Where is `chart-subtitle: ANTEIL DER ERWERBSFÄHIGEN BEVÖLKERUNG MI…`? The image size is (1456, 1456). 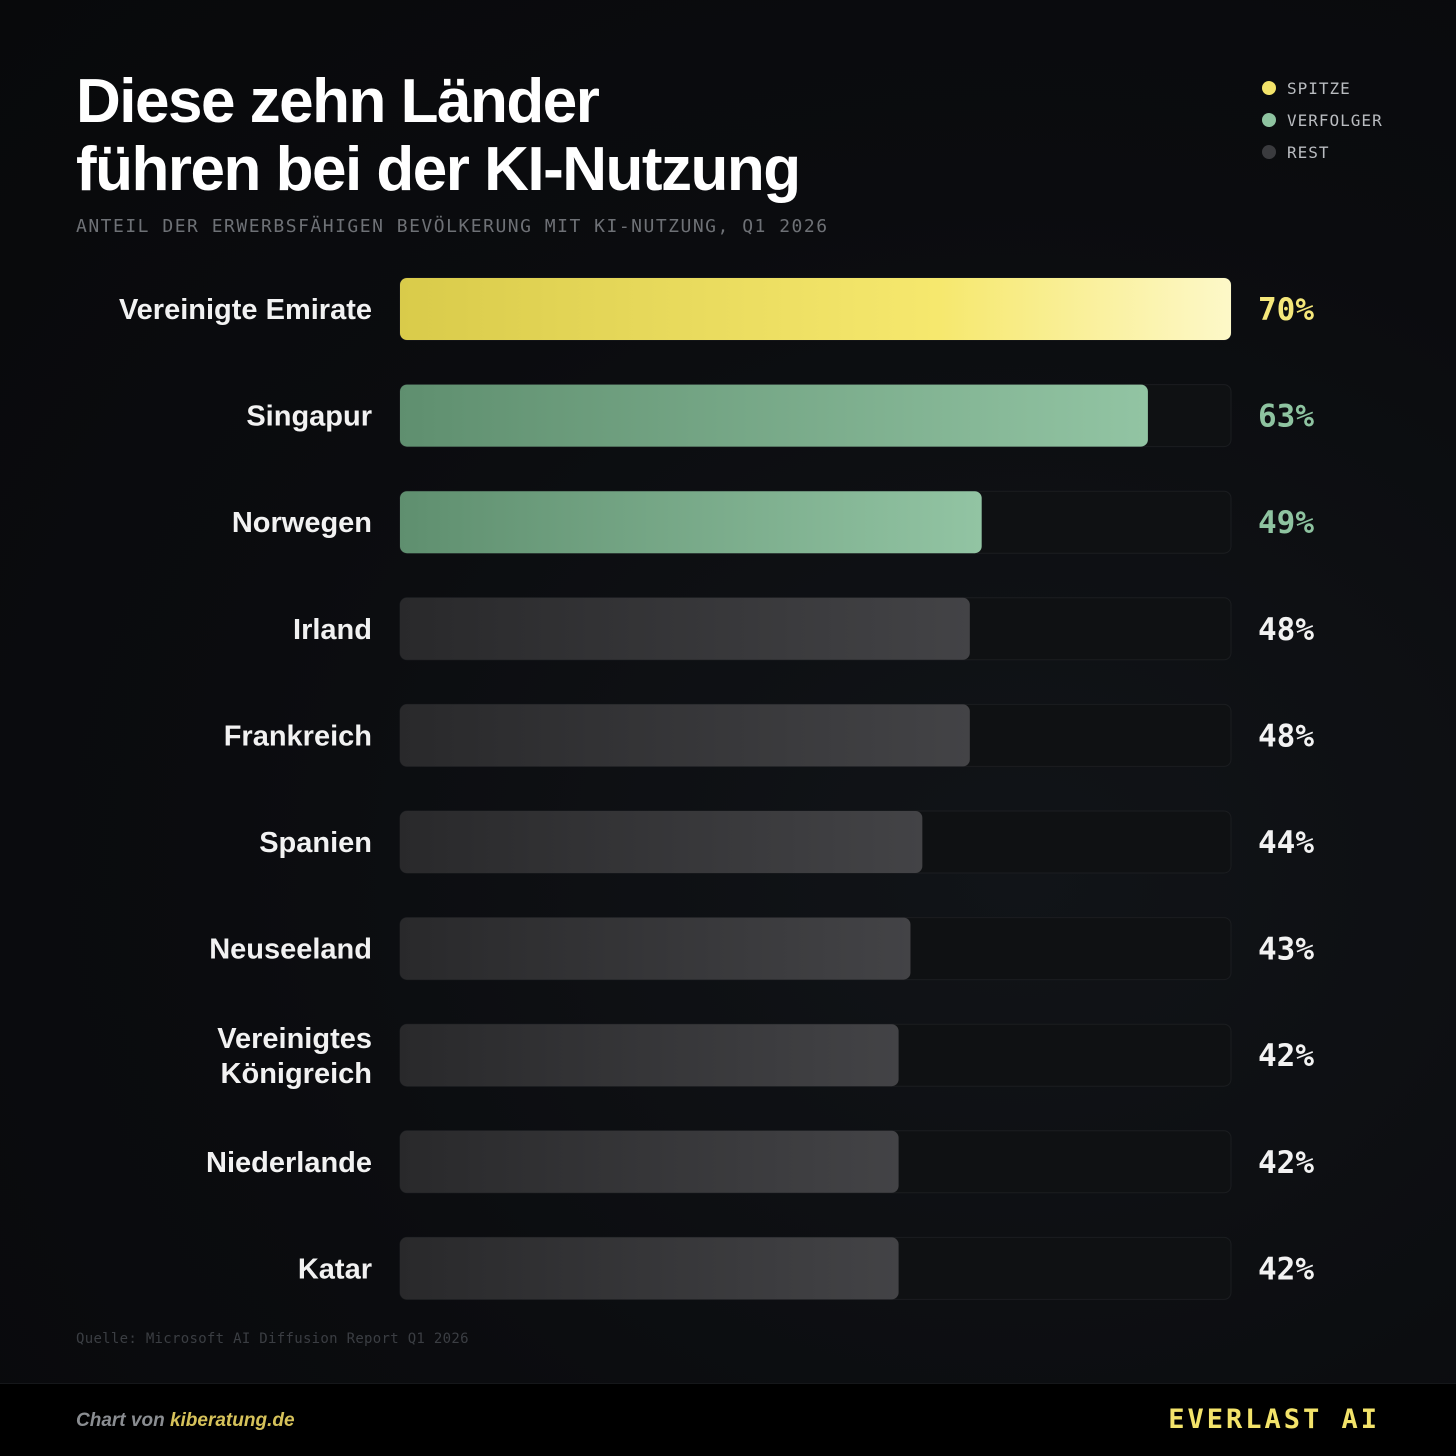 chart-subtitle: ANTEIL DER ERWERBSFÄHIGEN BEVÖLKERUNG MI… is located at coordinates (452, 226).